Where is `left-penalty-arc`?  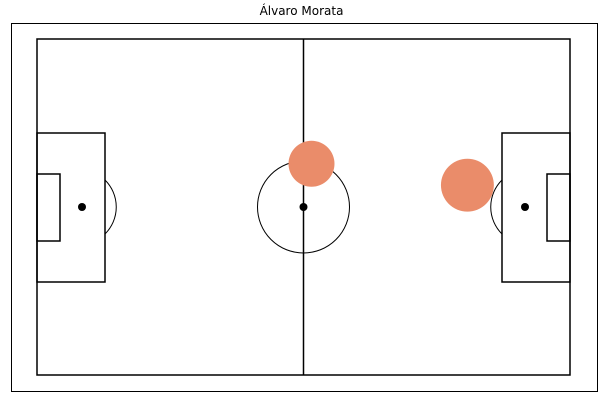 left-penalty-arc is located at coordinates (110, 207).